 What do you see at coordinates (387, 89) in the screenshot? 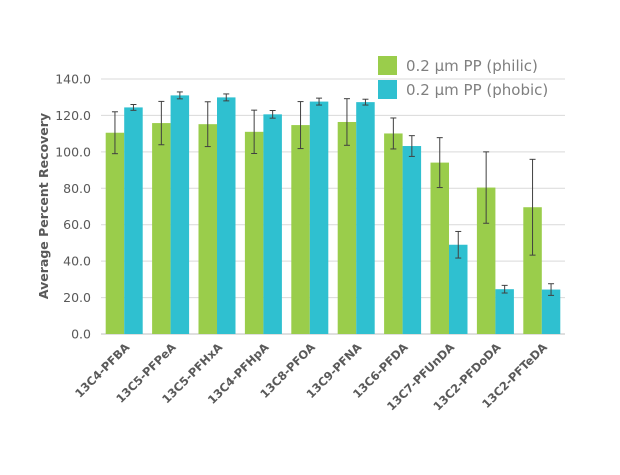
I see `legend-swatch-phobic` at bounding box center [387, 89].